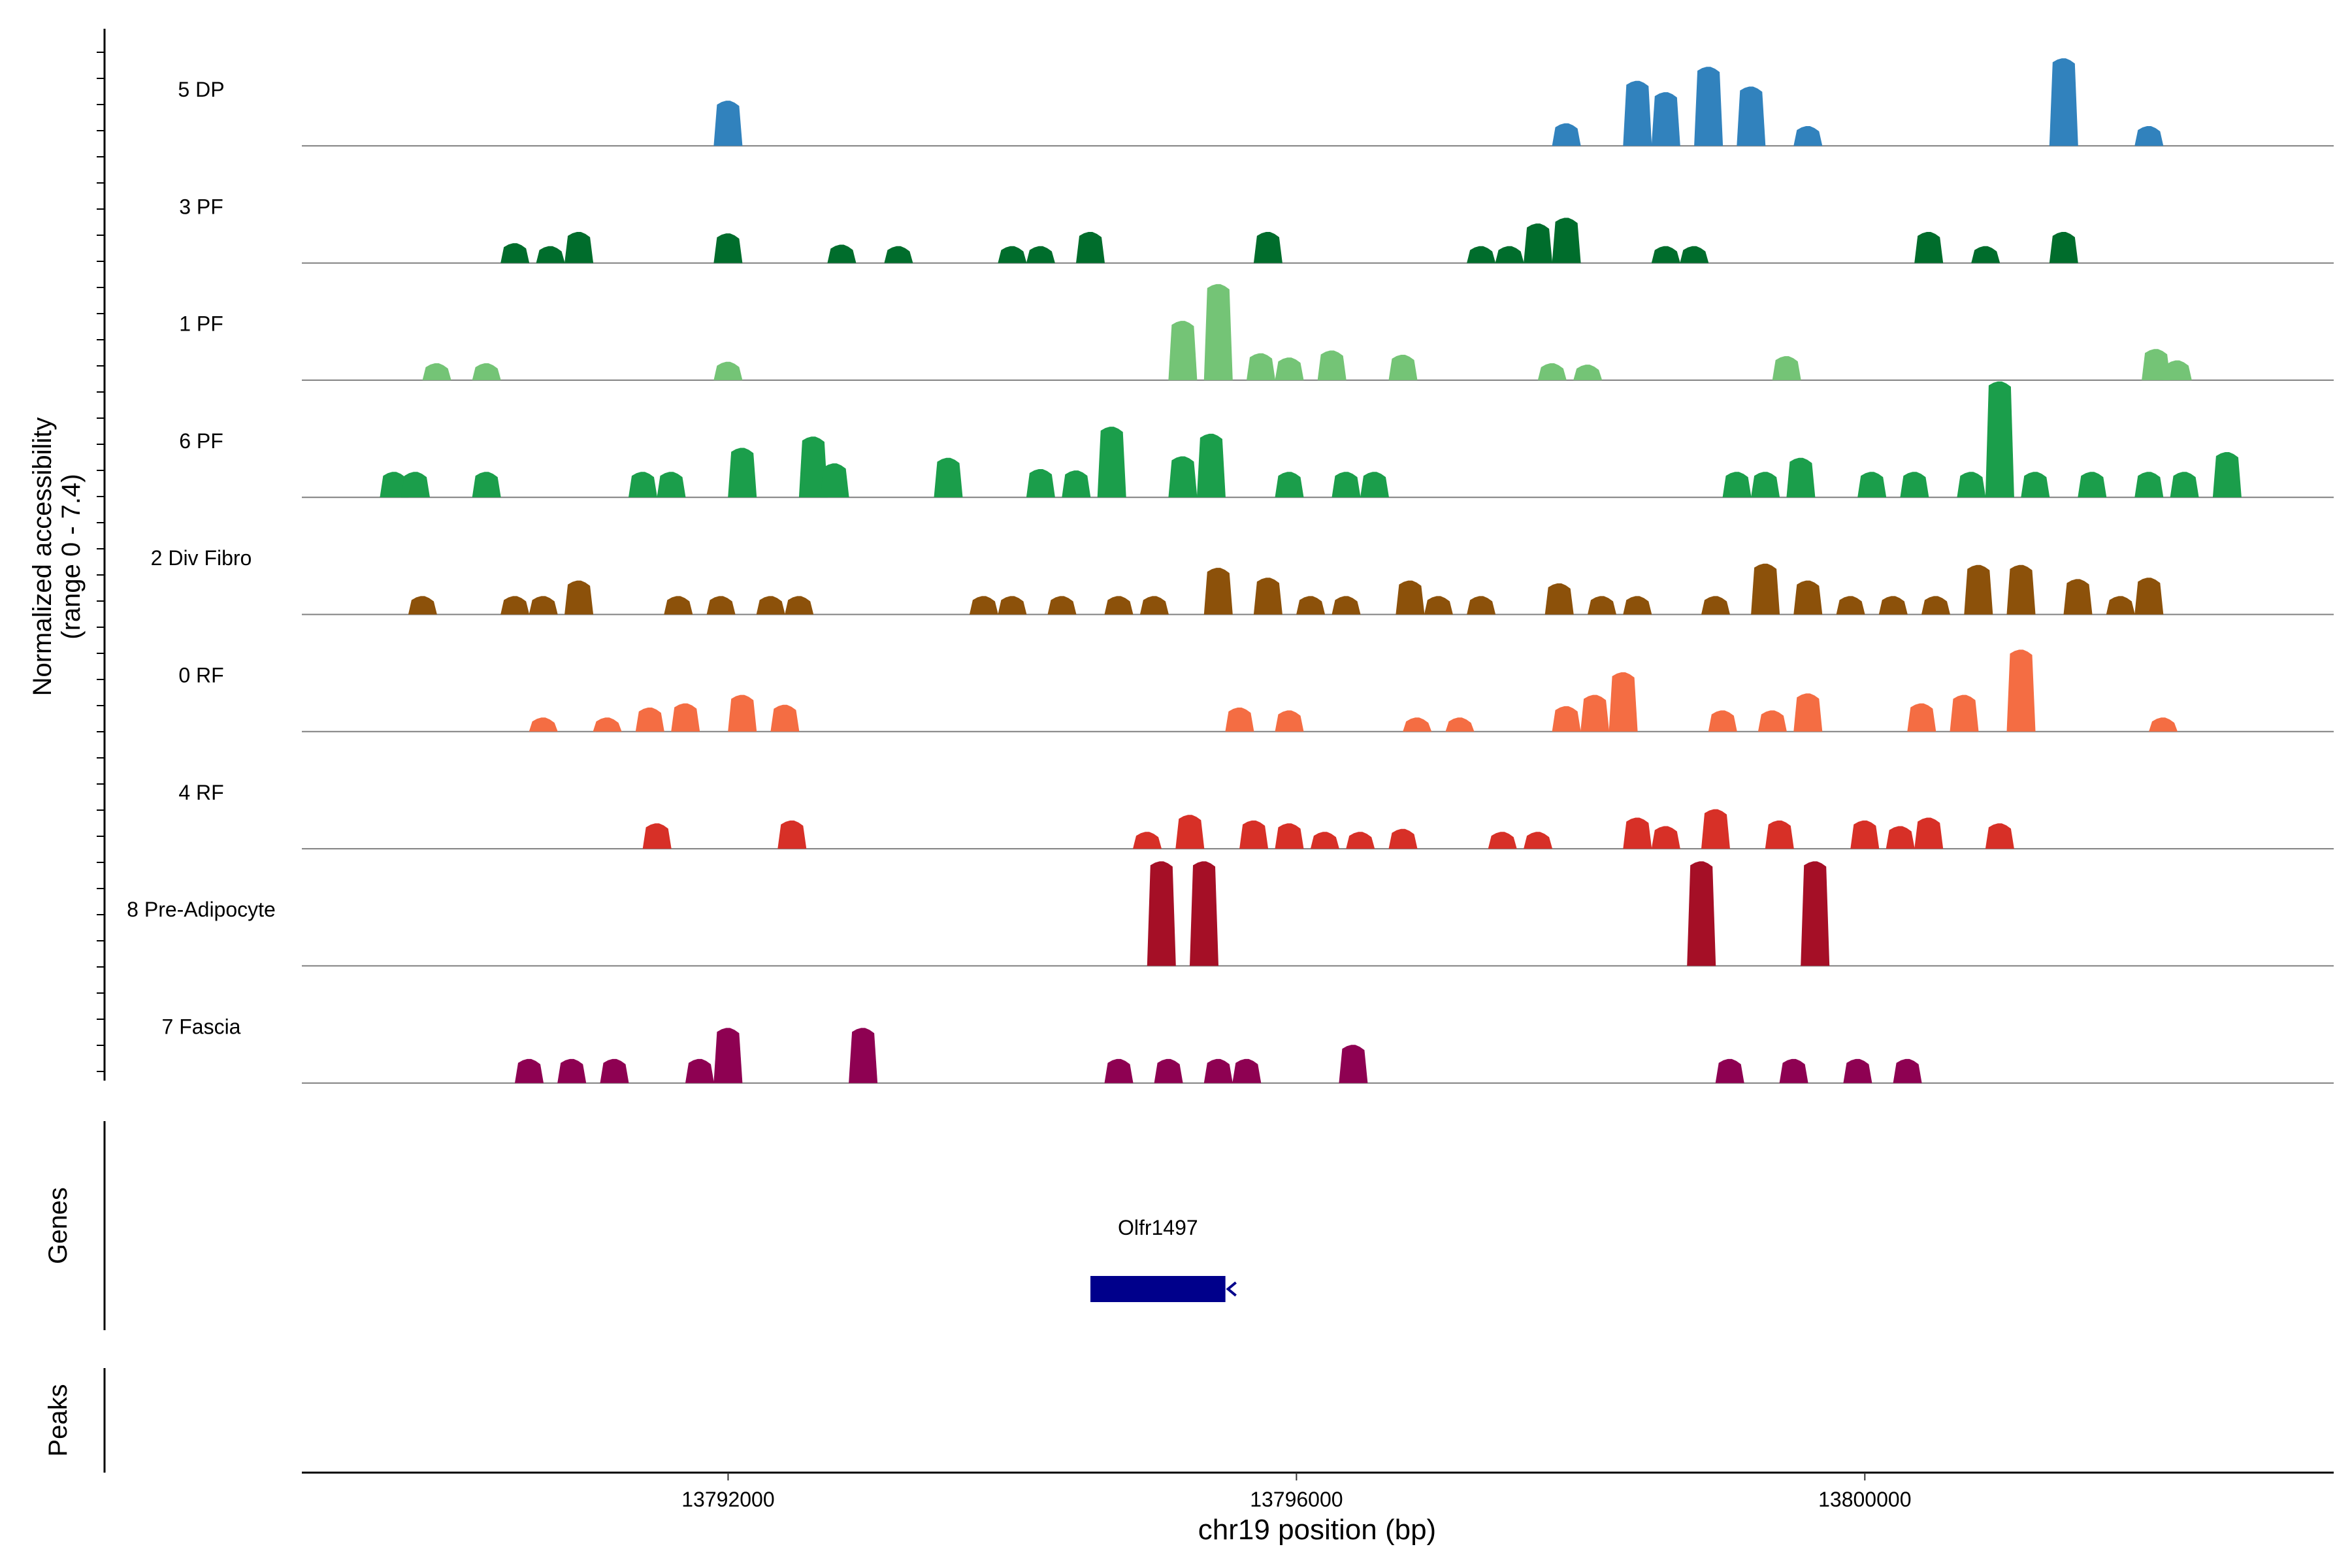 The width and height of the screenshot is (2352, 1568). What do you see at coordinates (1248, 1049) in the screenshot?
I see `track-8: 7 Fascia` at bounding box center [1248, 1049].